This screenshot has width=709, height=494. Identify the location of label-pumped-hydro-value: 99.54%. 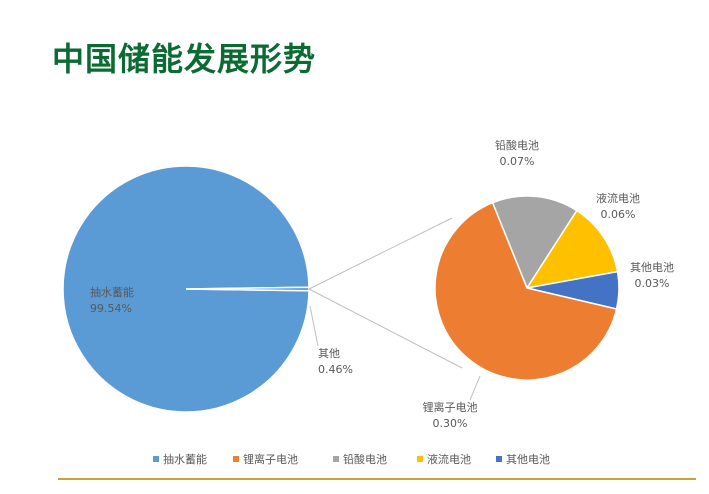
(111, 308).